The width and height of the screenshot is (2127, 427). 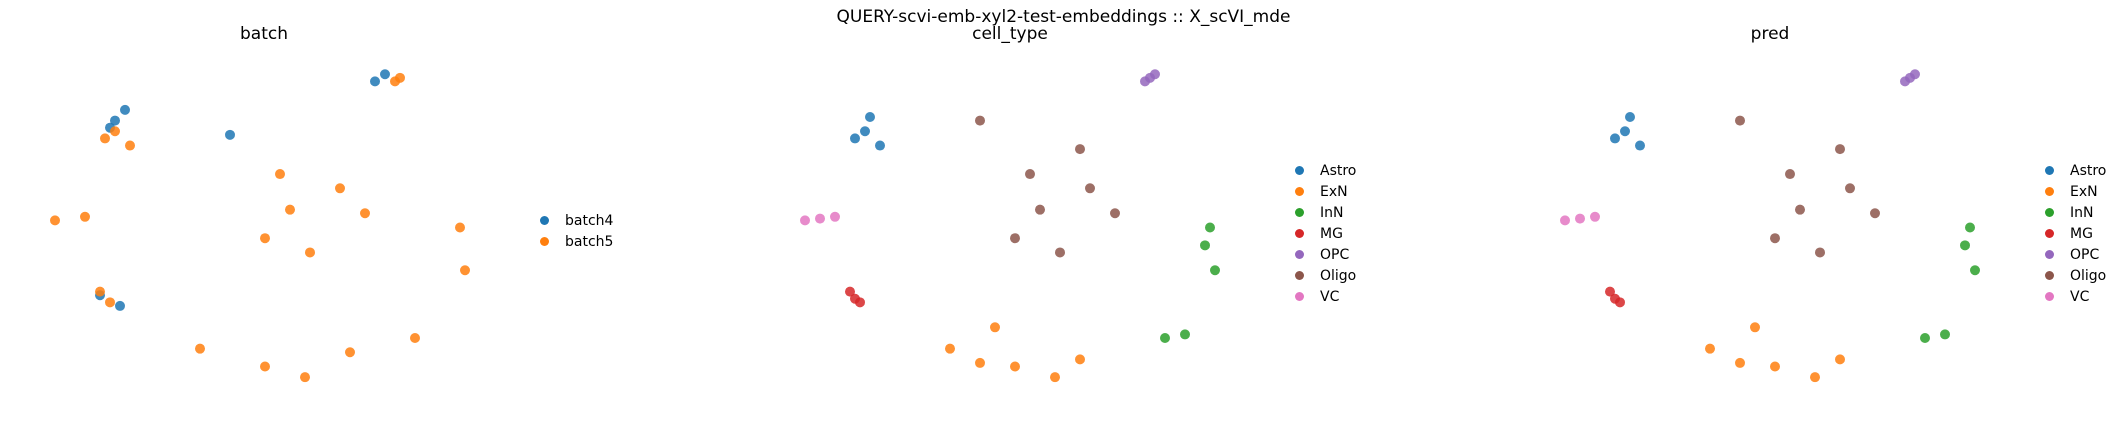 I want to click on legend-item-astro: Astro, so click(x=2075, y=170).